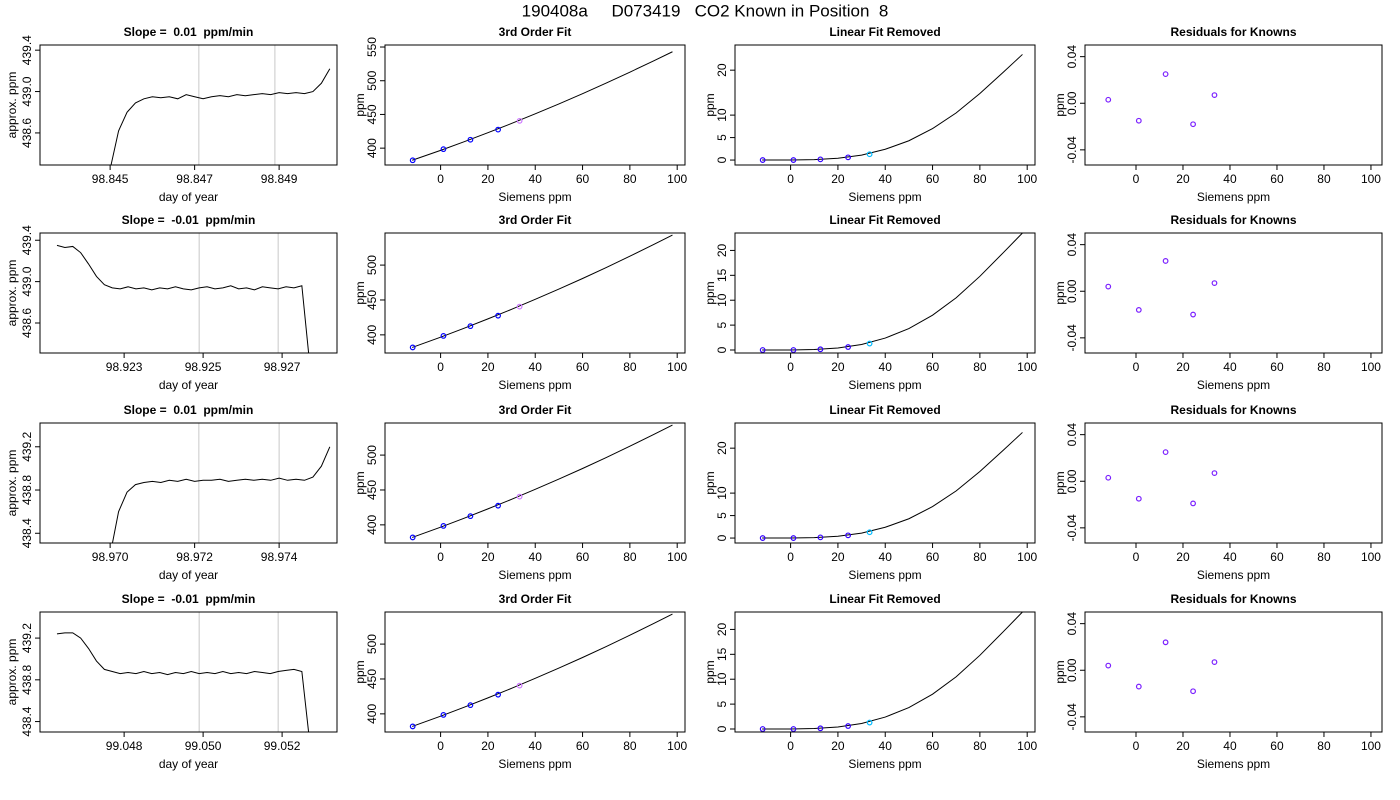 The image size is (1400, 800). I want to click on y-tick-label: 0.00, so click(1072, 103).